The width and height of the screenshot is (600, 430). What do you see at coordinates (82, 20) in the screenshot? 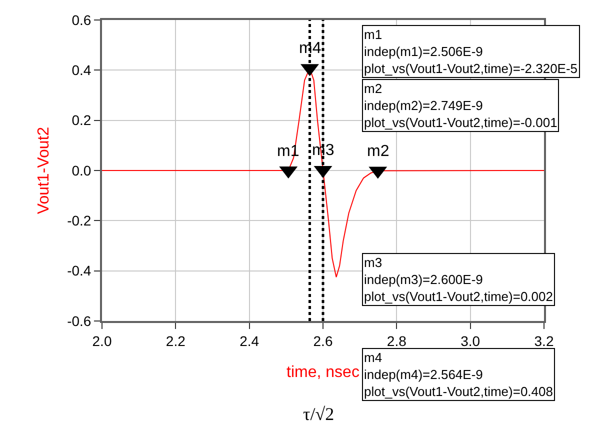
I see `y-tick-label: 0.6` at bounding box center [82, 20].